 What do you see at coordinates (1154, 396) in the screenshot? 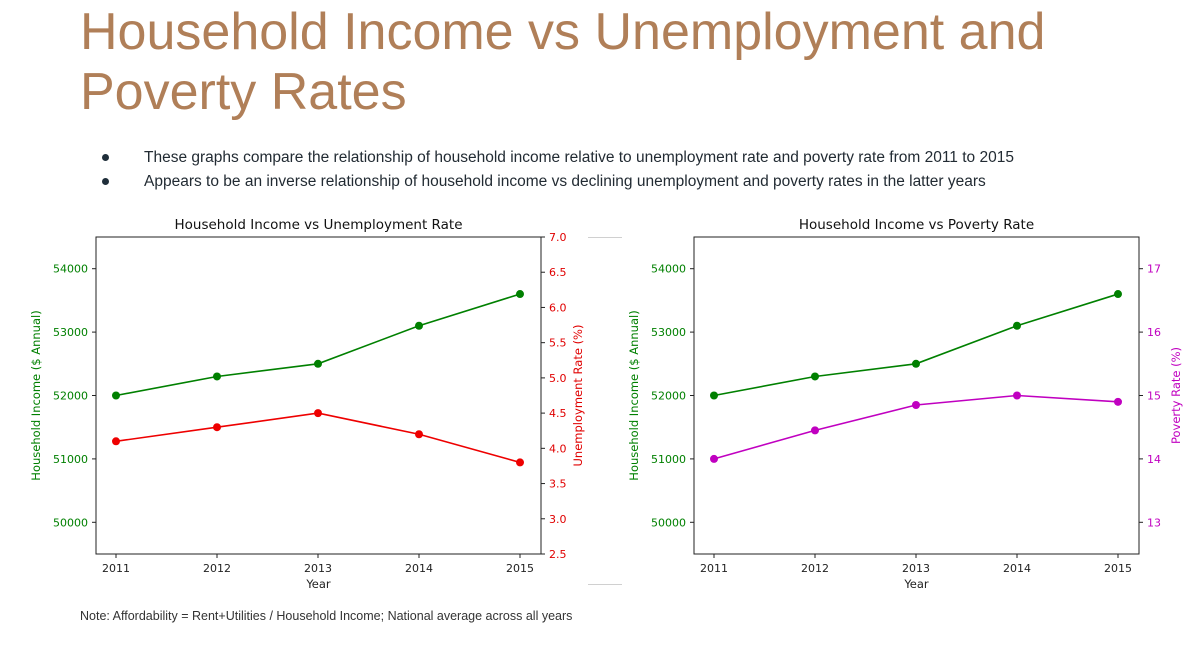
I see `right-y-tick-label: 15` at bounding box center [1154, 396].